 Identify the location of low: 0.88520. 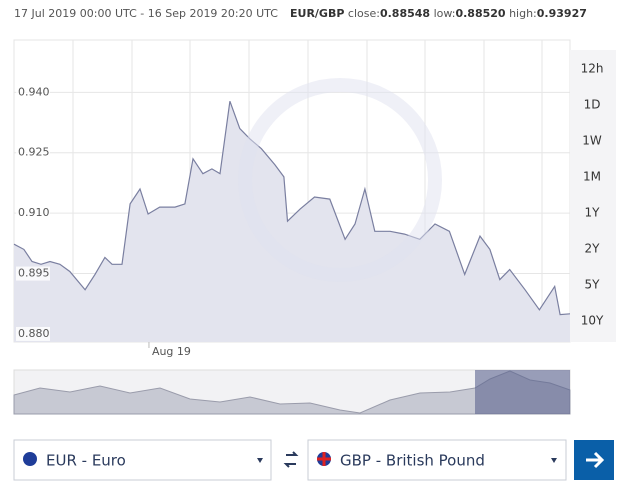
(480, 13).